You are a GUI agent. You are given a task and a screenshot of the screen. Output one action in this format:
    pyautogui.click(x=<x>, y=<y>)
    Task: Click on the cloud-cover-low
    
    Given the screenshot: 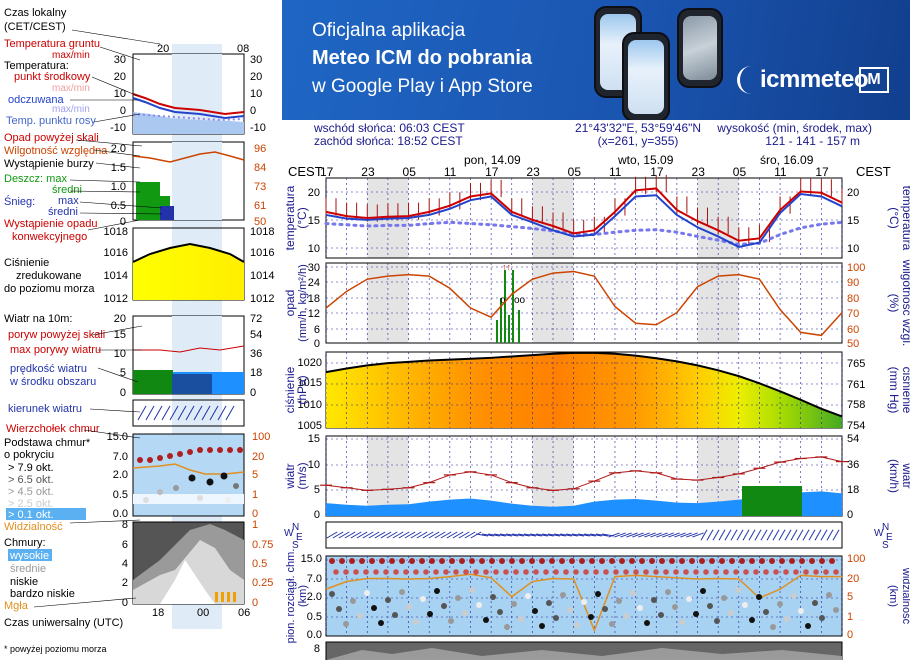 What is the action you would take?
    pyautogui.click(x=584, y=654)
    